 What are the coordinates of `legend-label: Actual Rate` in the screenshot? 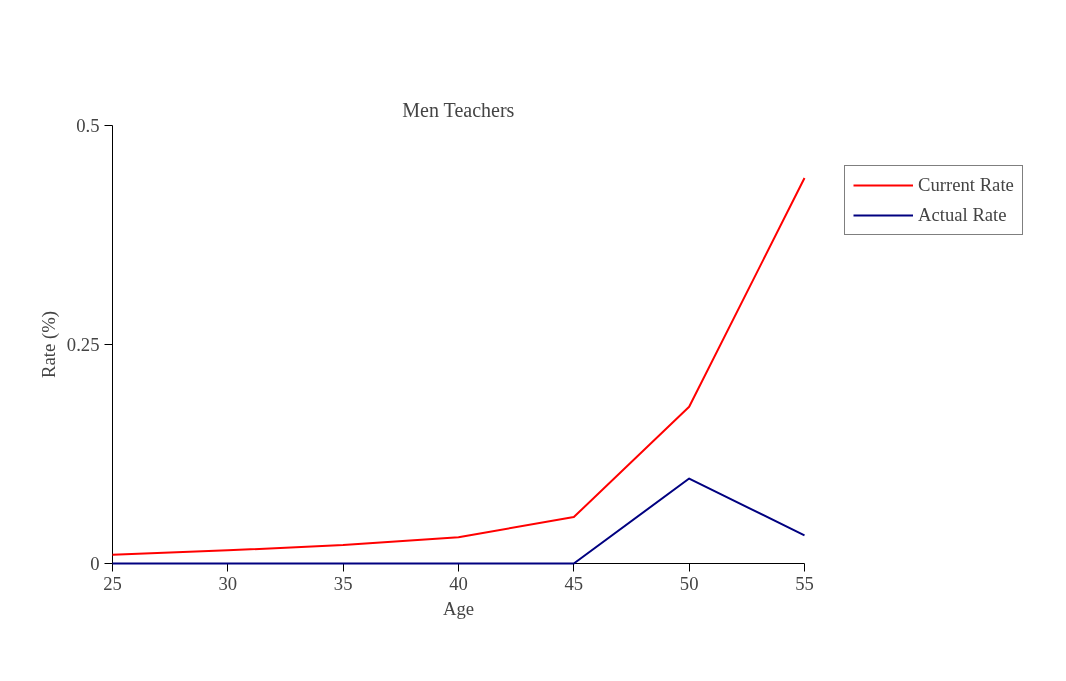 It's located at (962, 215).